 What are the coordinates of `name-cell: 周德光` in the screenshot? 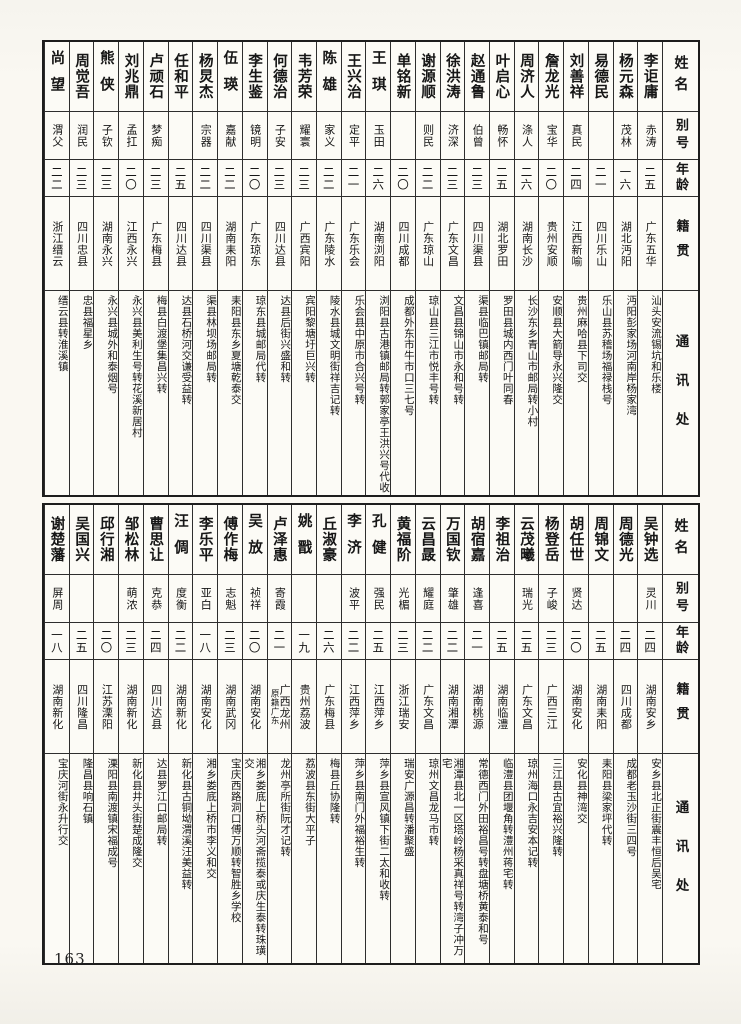 It's located at (625, 540).